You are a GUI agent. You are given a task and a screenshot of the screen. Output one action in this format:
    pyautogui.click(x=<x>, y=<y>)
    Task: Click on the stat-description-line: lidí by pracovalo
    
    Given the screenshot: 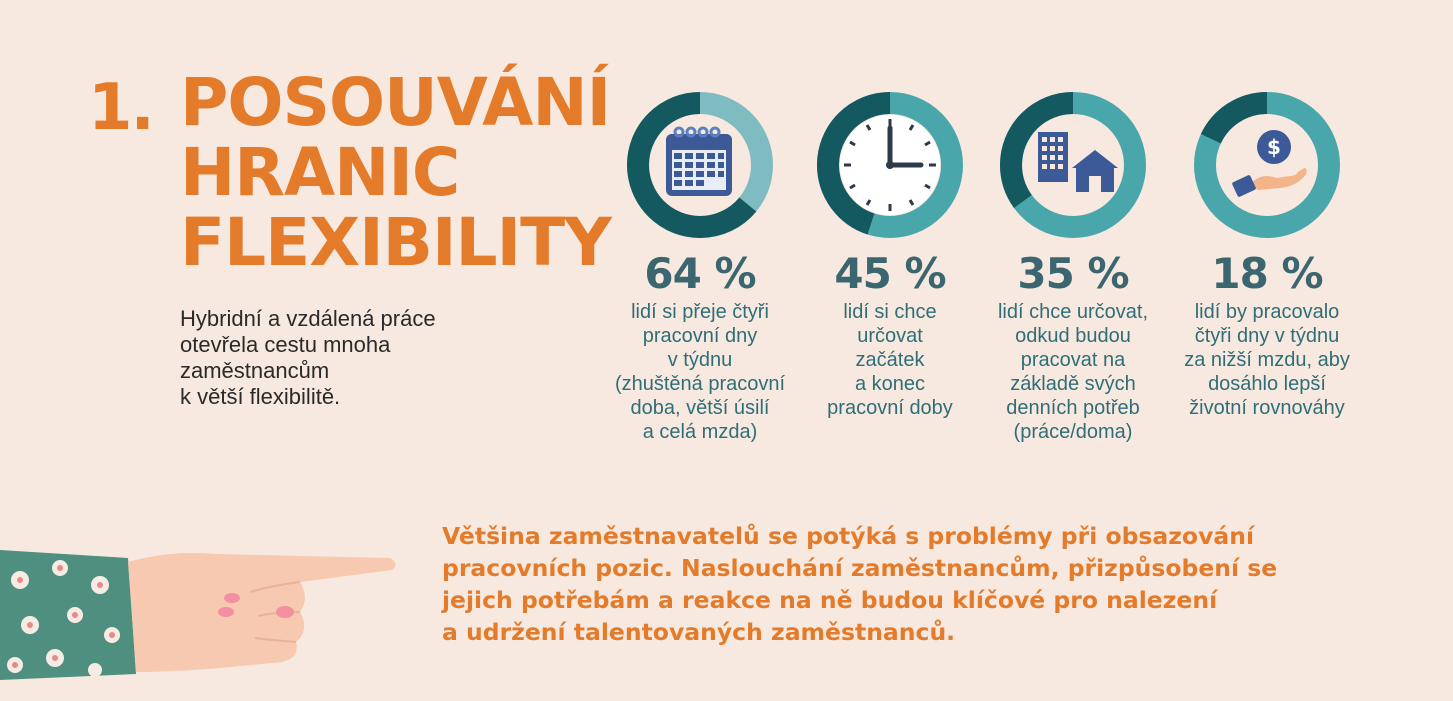 What is the action you would take?
    pyautogui.click(x=1267, y=312)
    